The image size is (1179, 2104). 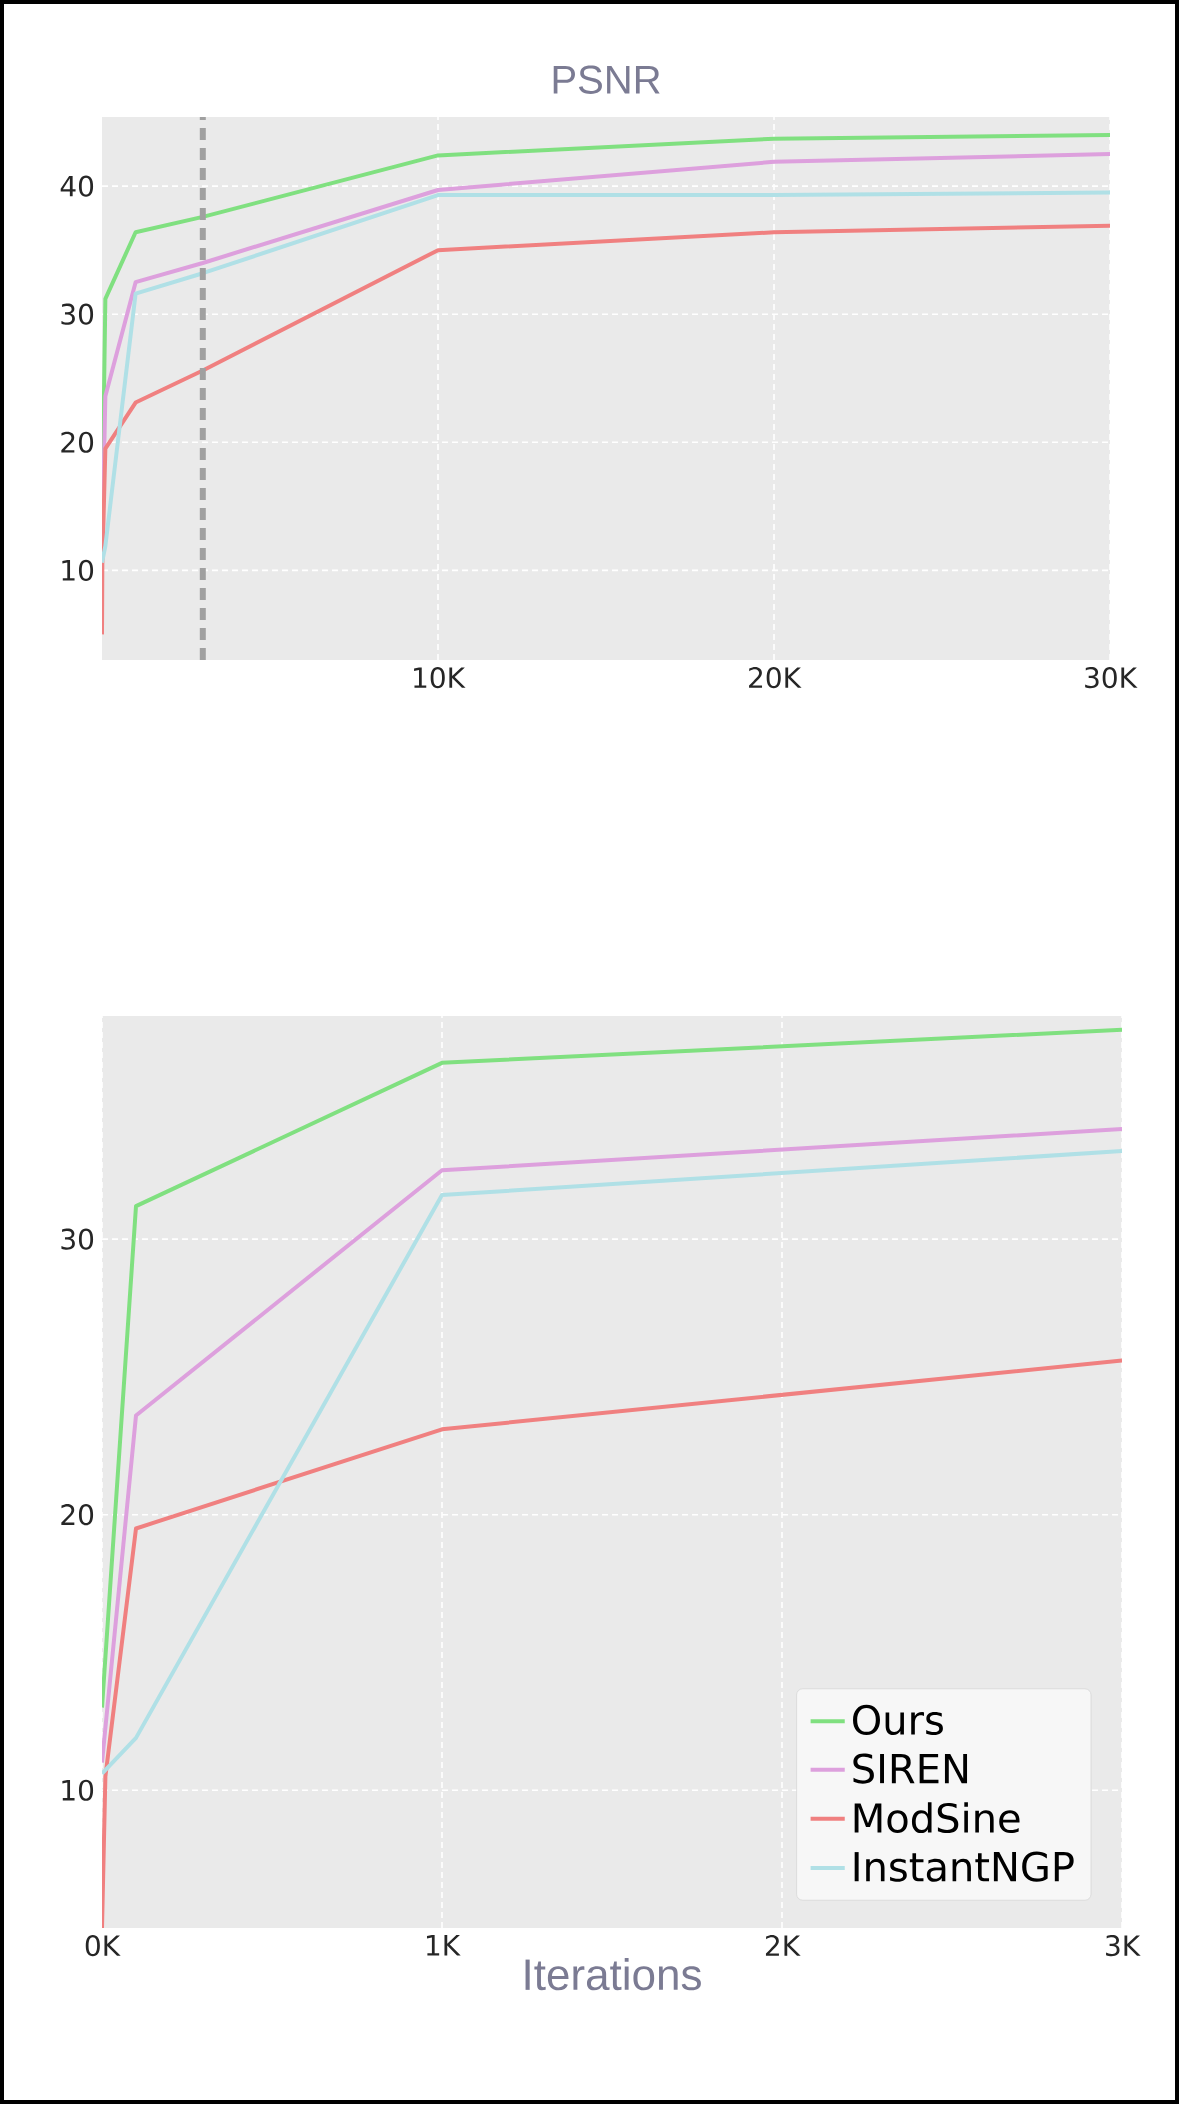 I want to click on x-tick-label: 1K, so click(x=443, y=1945).